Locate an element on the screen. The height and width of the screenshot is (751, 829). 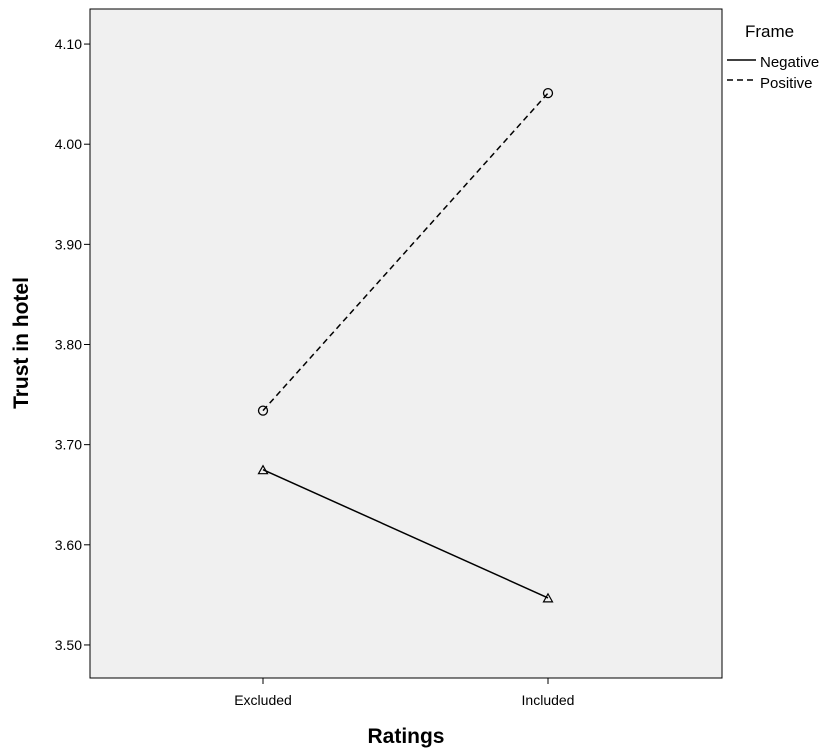
y-axis: 3.50 3.60 3.70 3.80 3.90 4.00 4.10 is located at coordinates (72, 344).